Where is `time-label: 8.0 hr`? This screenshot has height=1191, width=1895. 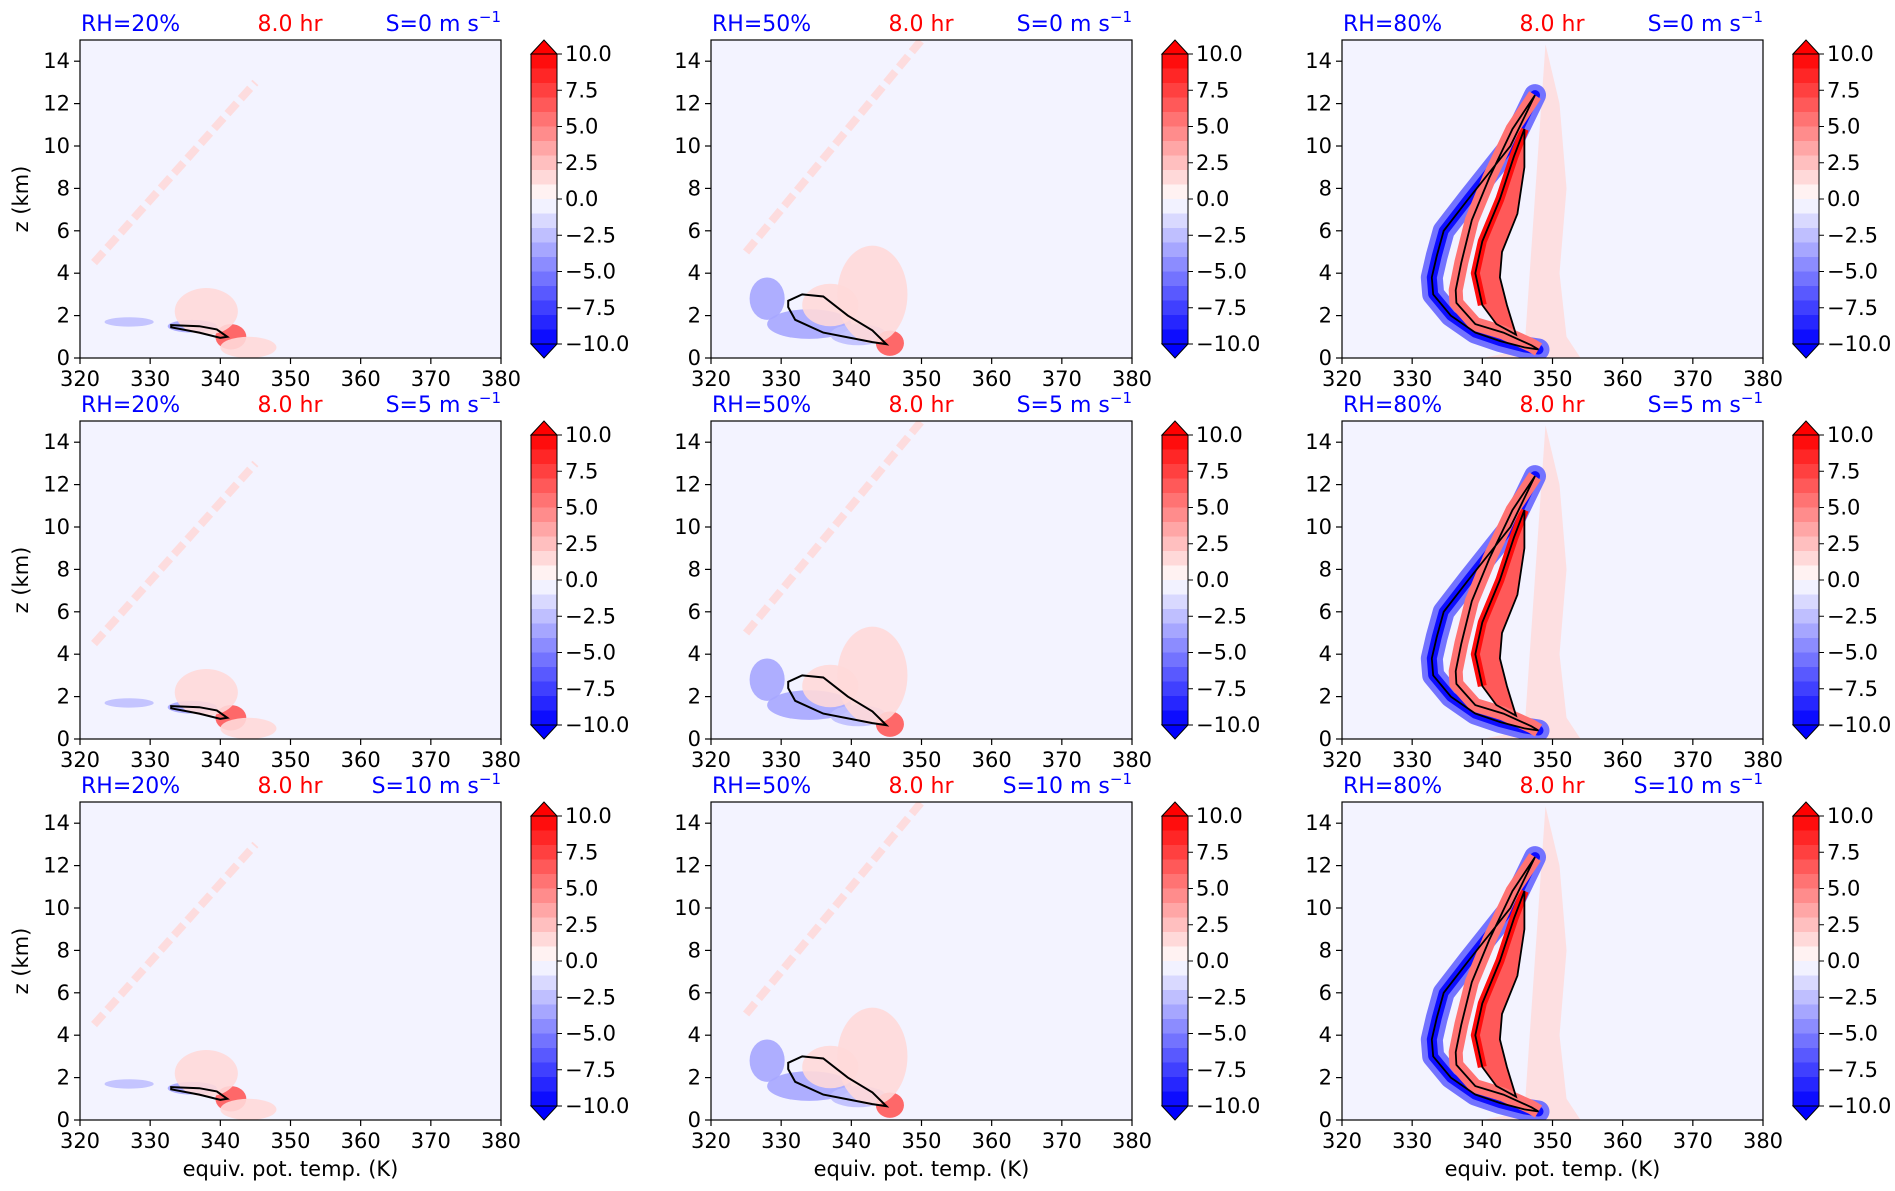
time-label: 8.0 hr is located at coordinates (1553, 405).